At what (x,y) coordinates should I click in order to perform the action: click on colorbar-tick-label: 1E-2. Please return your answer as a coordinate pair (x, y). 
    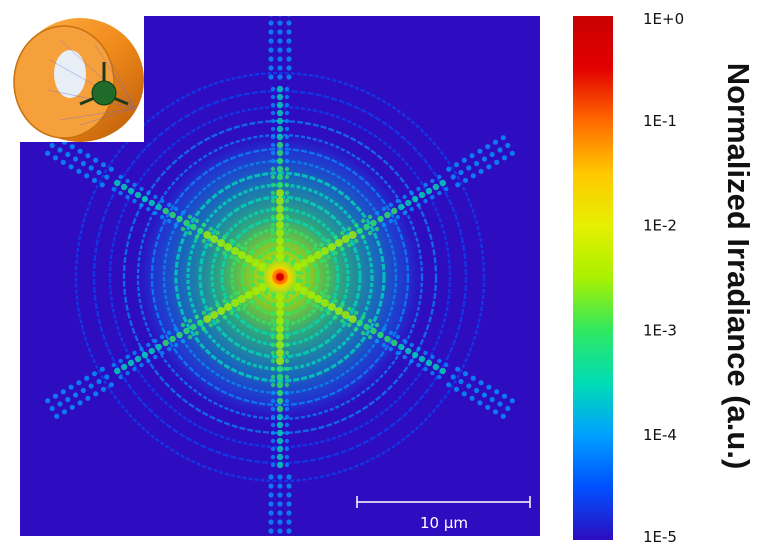
    Looking at the image, I should click on (660, 226).